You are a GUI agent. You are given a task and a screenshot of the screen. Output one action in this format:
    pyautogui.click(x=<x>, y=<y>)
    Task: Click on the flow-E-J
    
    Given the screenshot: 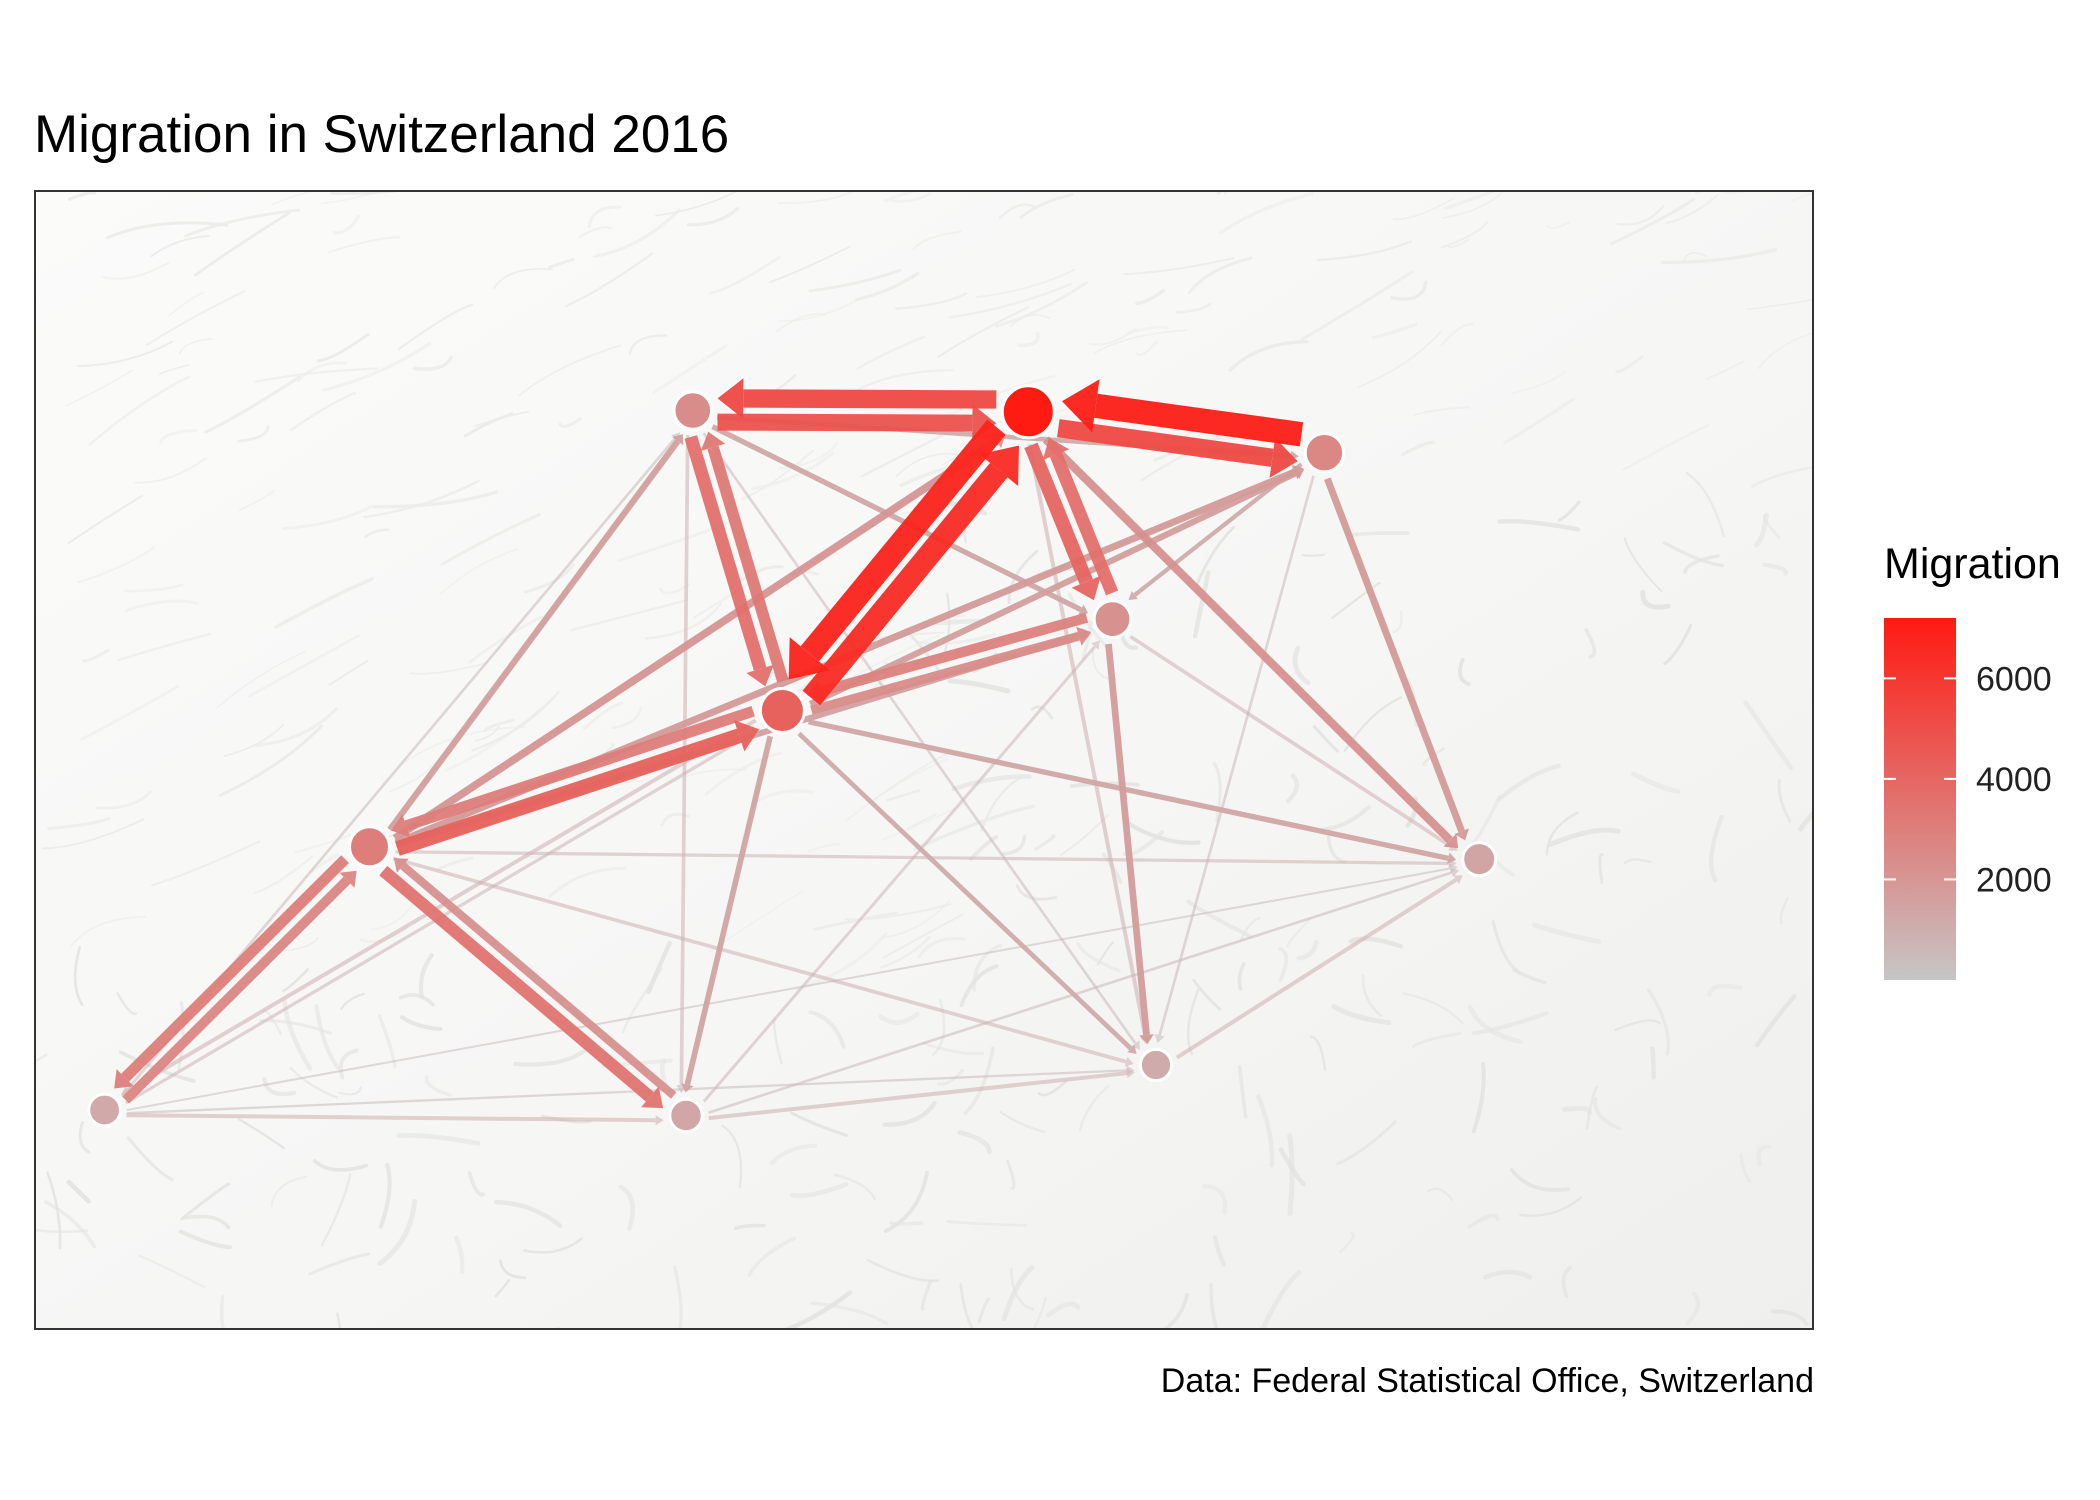 What is the action you would take?
    pyautogui.click(x=727, y=914)
    